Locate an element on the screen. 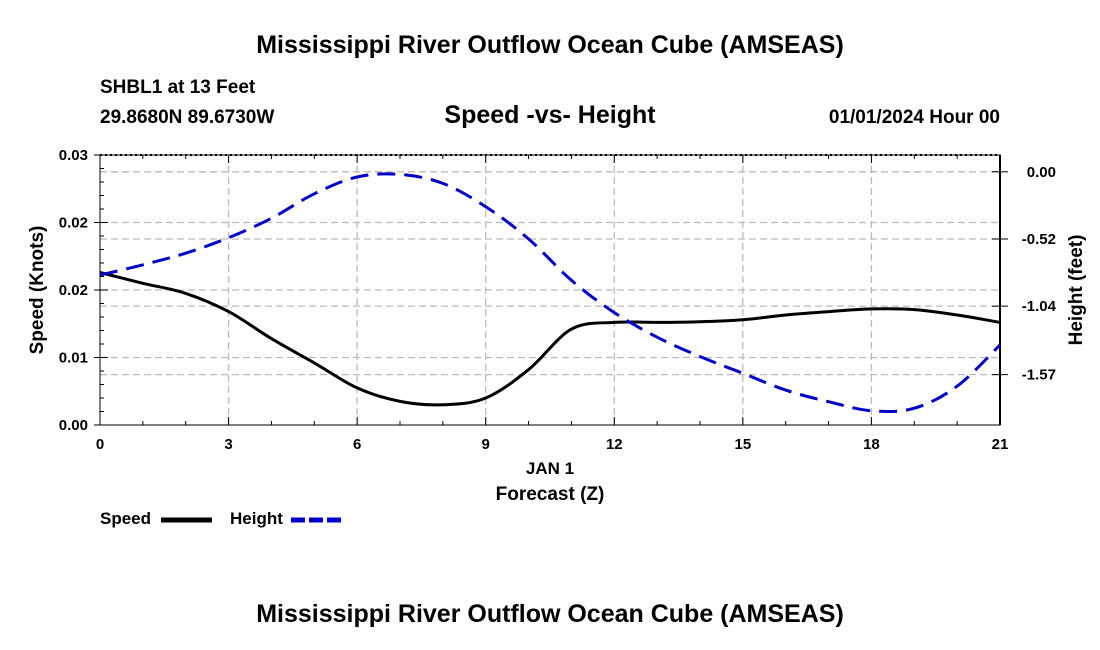  station-label: SHBL1 at 13 Feet is located at coordinates (178, 87).